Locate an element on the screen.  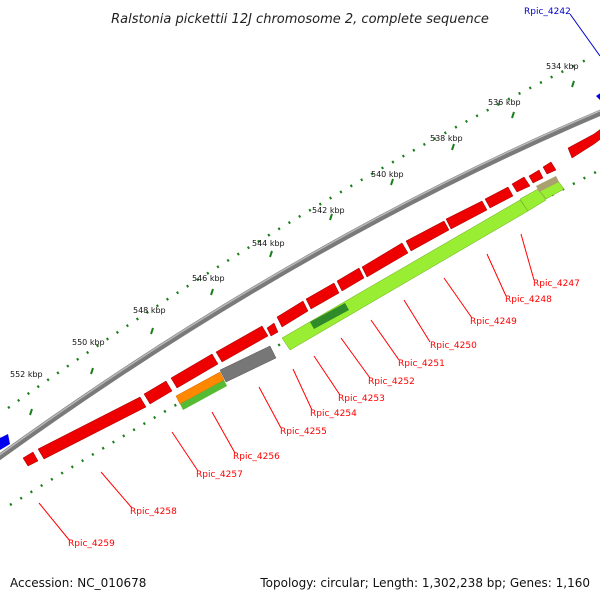
gene-label: Rpic_4251 is located at coordinates (421, 364).